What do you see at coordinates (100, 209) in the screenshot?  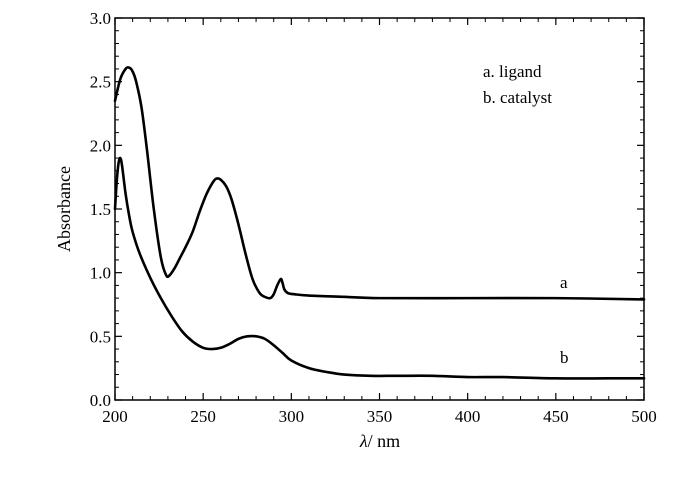 I see `y-tick-label: 1.5` at bounding box center [100, 209].